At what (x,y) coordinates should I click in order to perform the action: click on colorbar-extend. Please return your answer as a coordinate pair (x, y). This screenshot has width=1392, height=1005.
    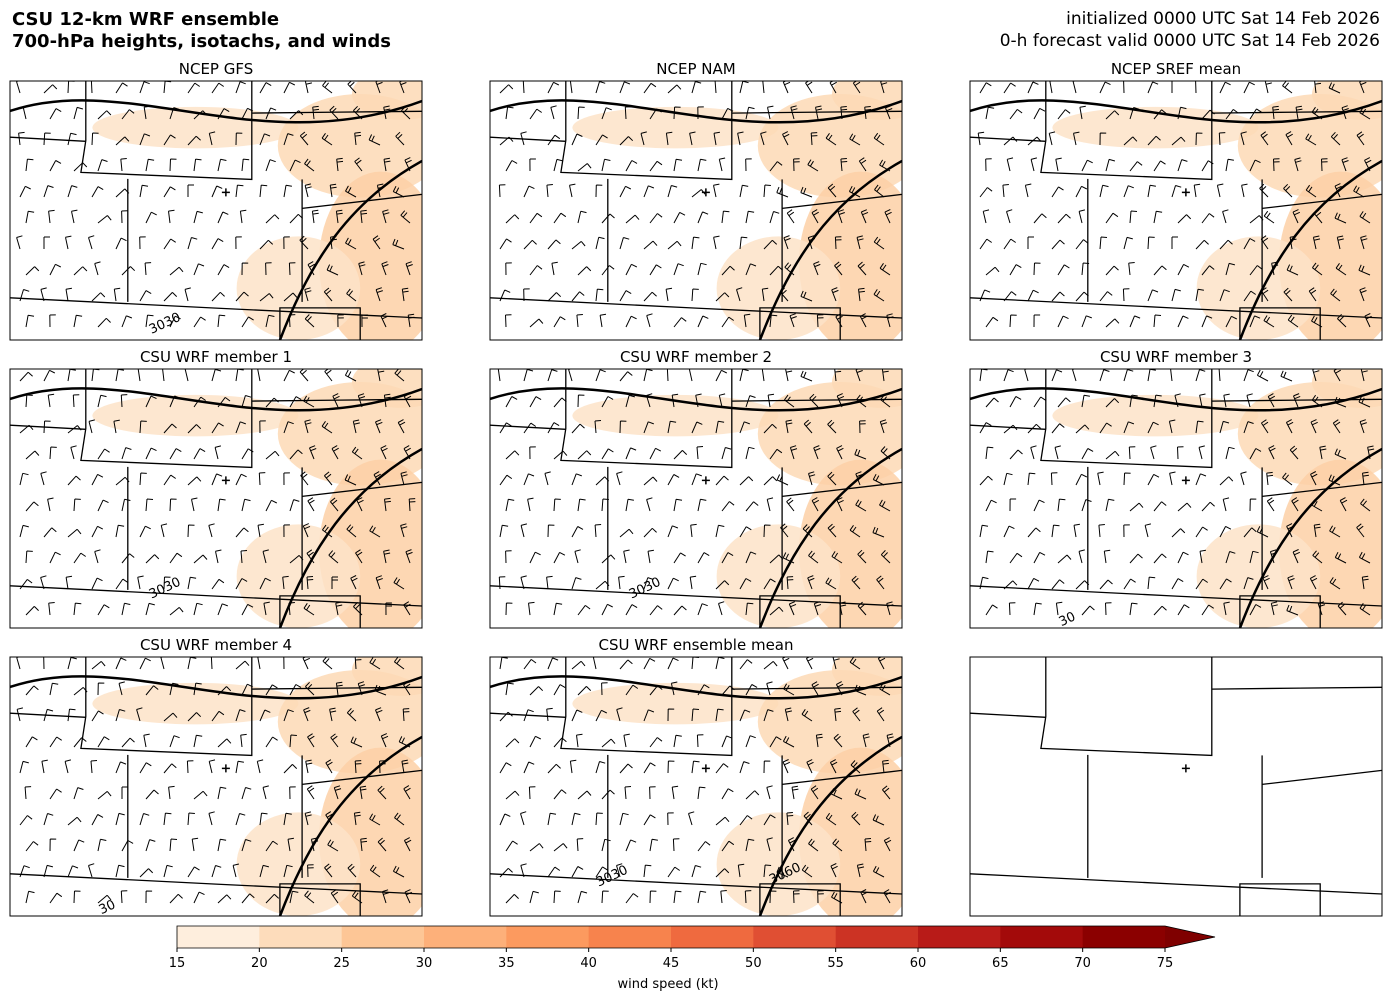
    Looking at the image, I should click on (1190, 937).